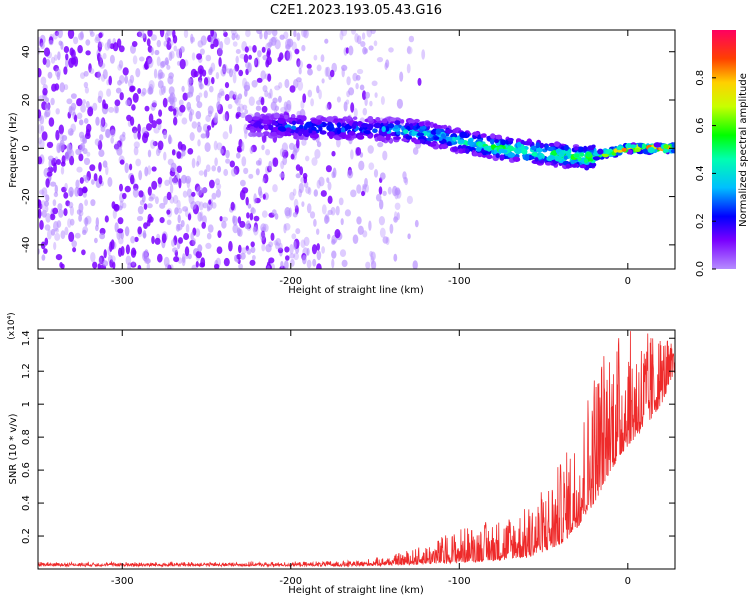  I want to click on y-tick-label: 0.6, so click(26, 470).